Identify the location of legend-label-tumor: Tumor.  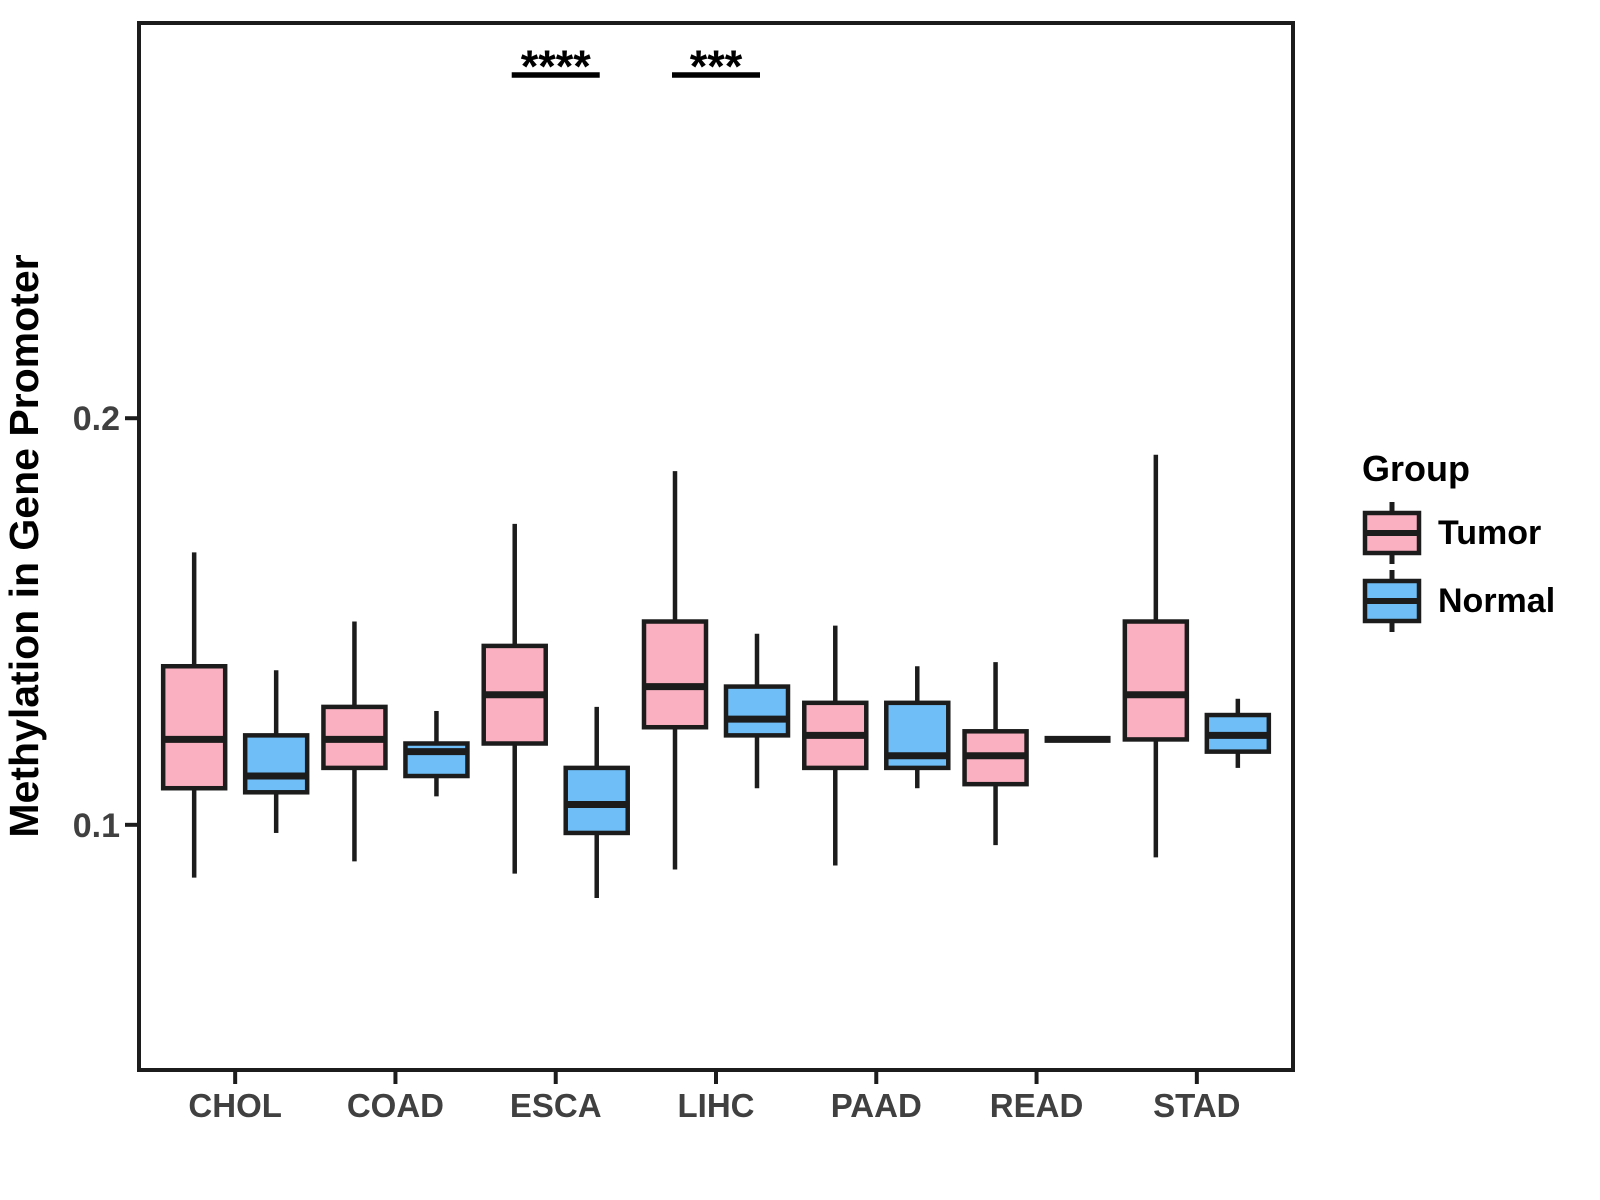
(1490, 532).